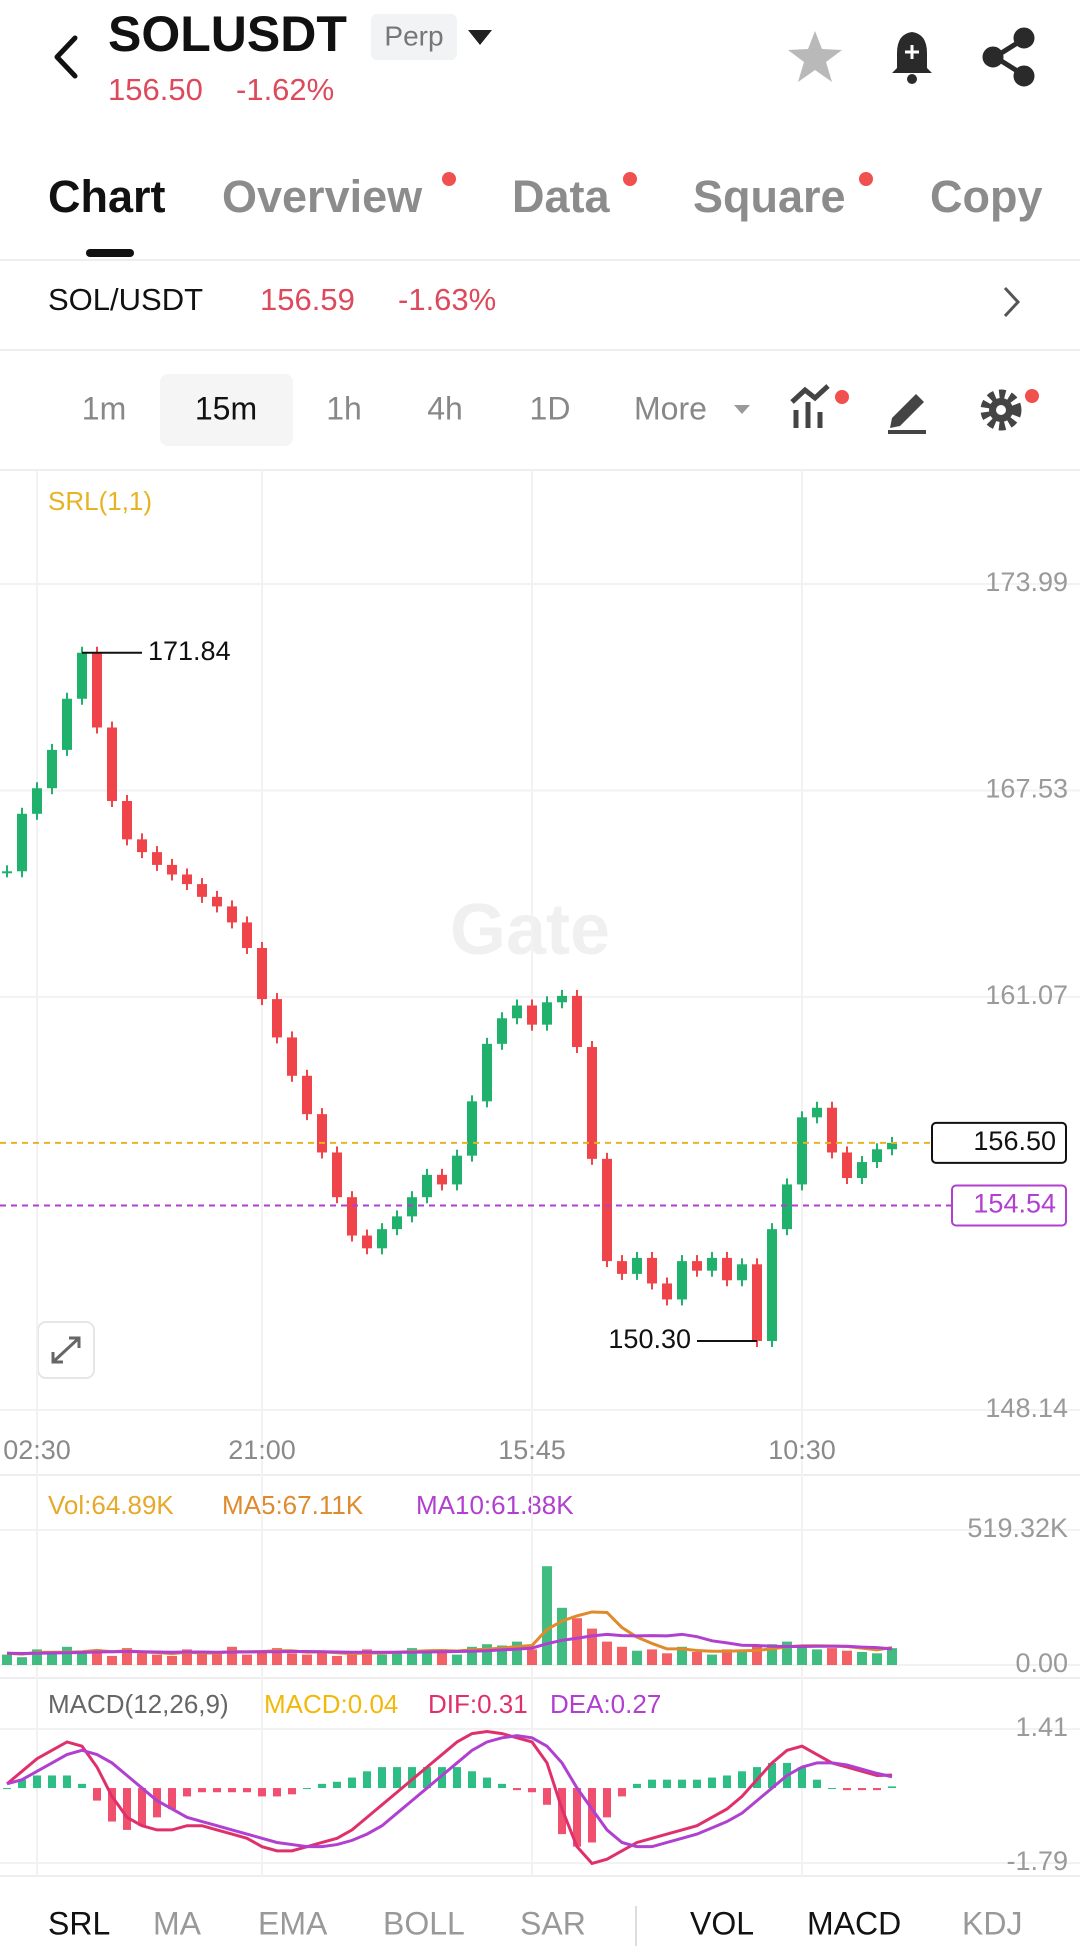  I want to click on indicator-label: MACD(12,26,9), so click(138, 1704).